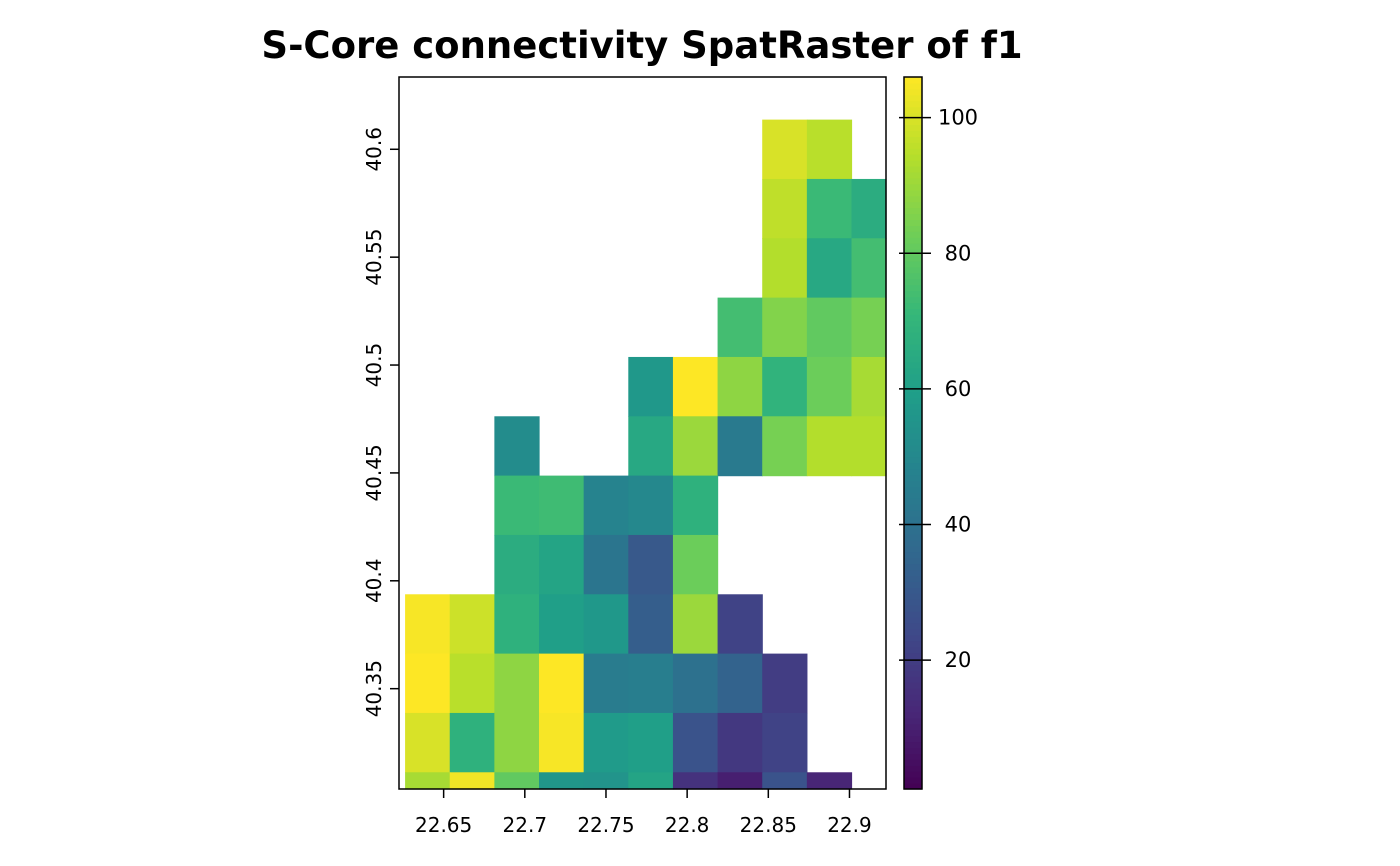  I want to click on legend-tick-label: 60, so click(958, 389).